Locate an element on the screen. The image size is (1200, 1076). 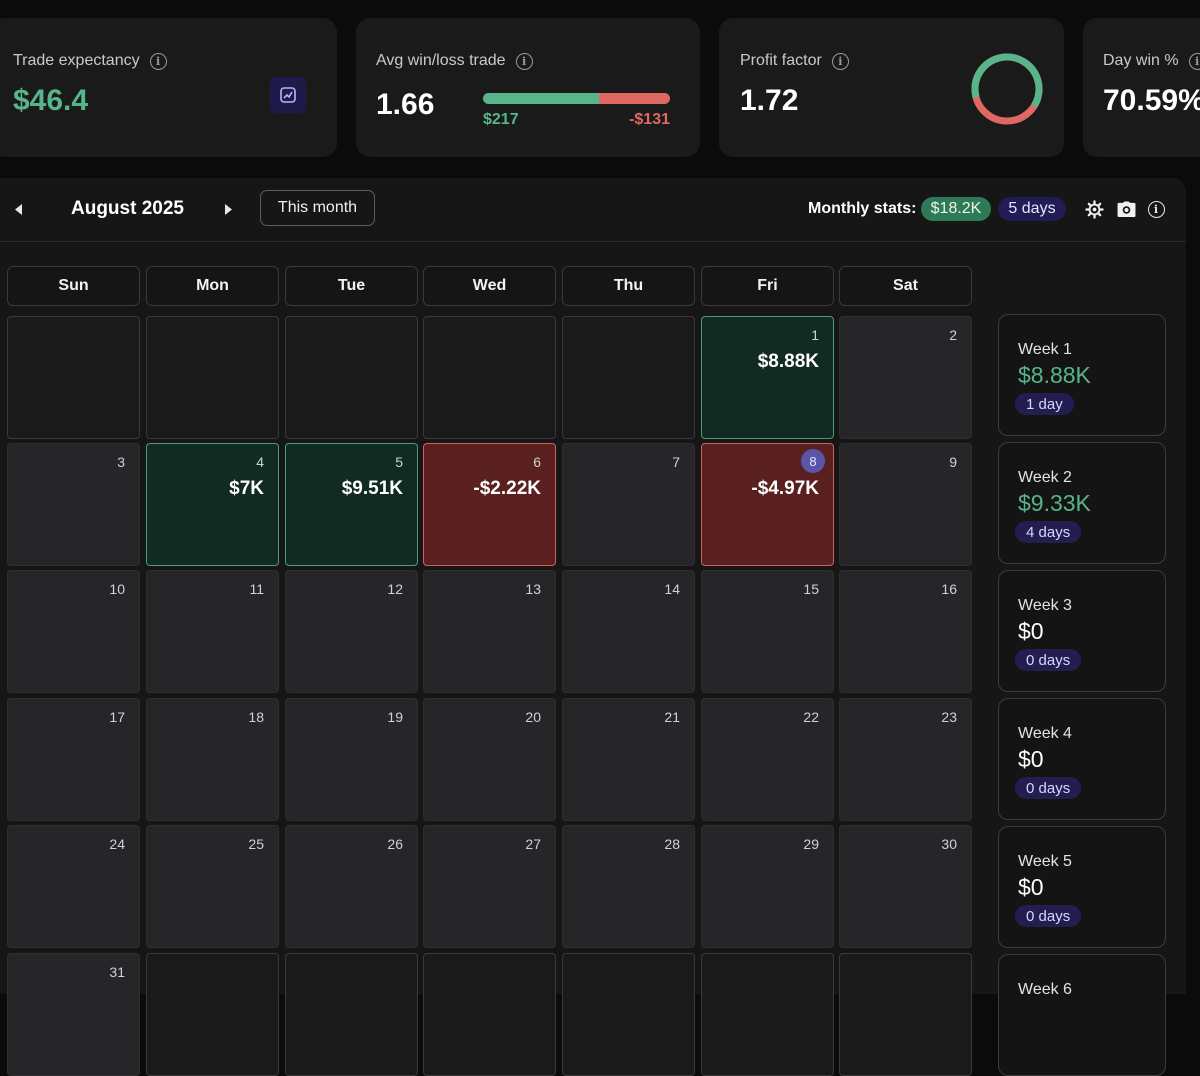
avg-win-loss-title: Avg win/loss trade is located at coordinates (441, 60).